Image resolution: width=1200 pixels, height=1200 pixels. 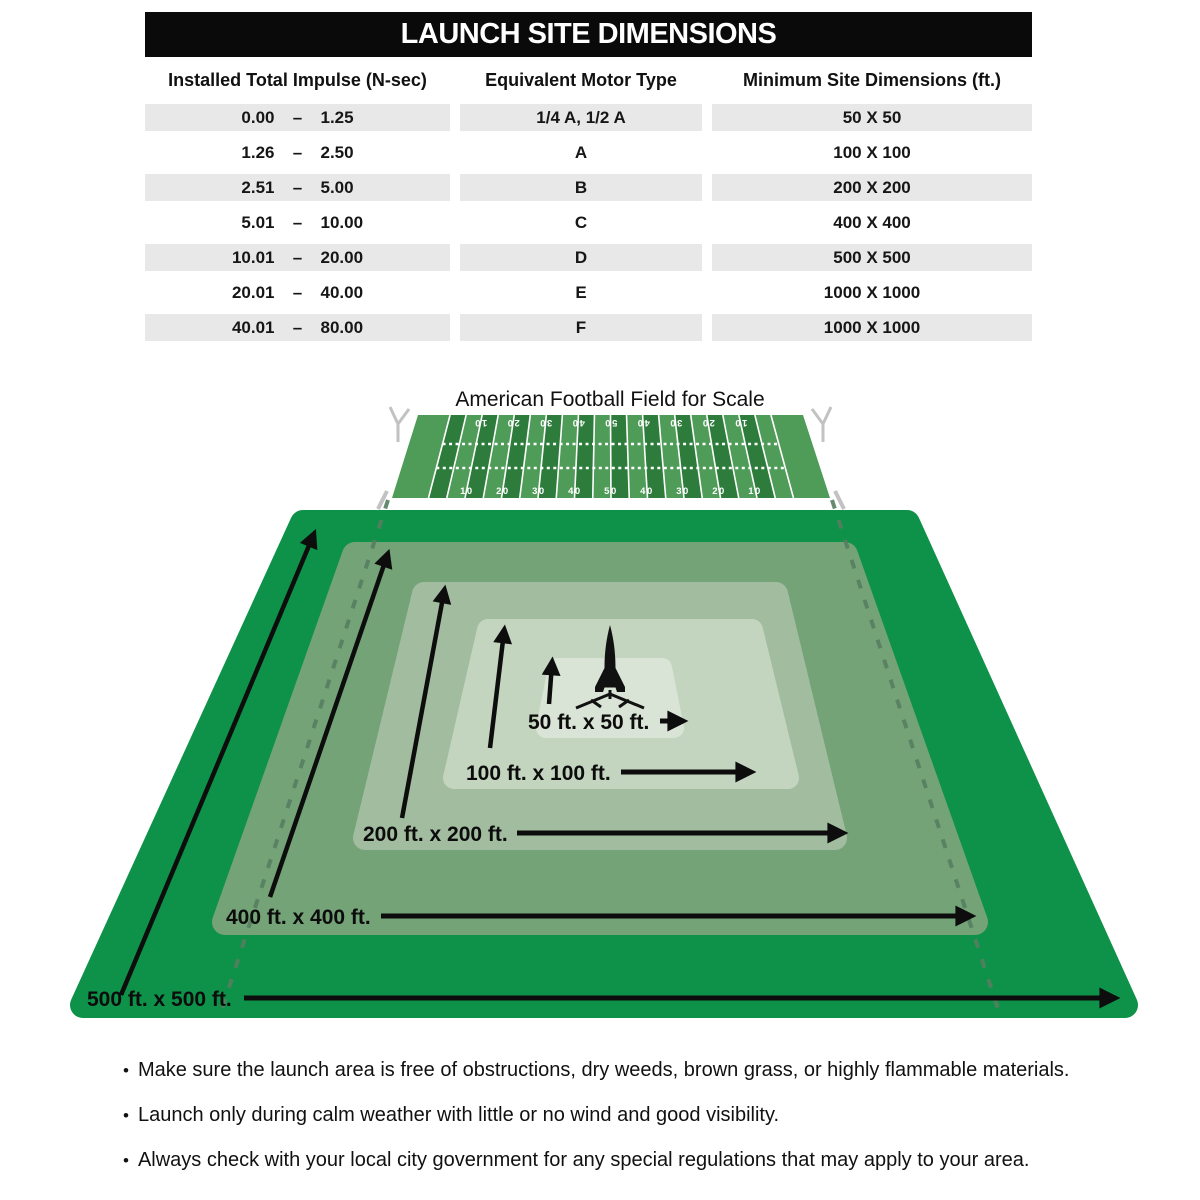 What do you see at coordinates (435, 834) in the screenshot?
I see `zone-label-200: 200 ft. x 200 ft.` at bounding box center [435, 834].